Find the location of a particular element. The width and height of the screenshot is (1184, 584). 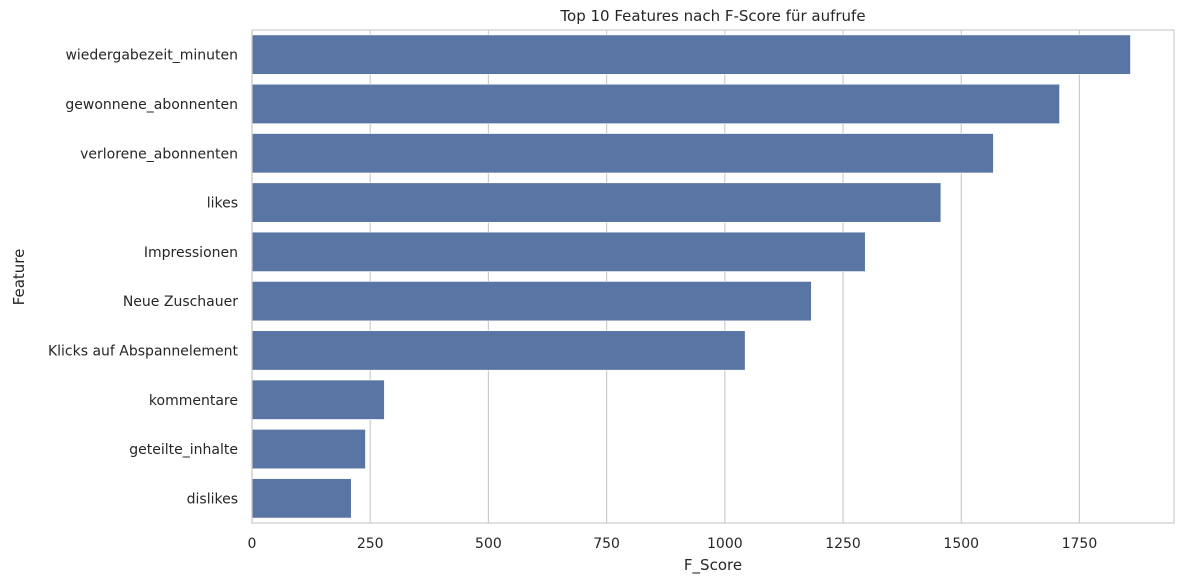

y-tick-label: Impressionen is located at coordinates (191, 253).